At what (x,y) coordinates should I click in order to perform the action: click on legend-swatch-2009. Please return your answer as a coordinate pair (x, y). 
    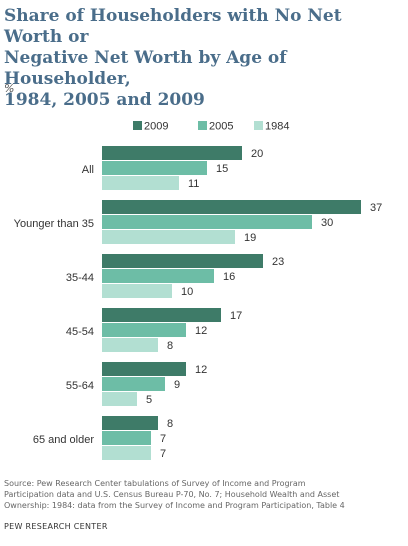
    Looking at the image, I should click on (137, 125).